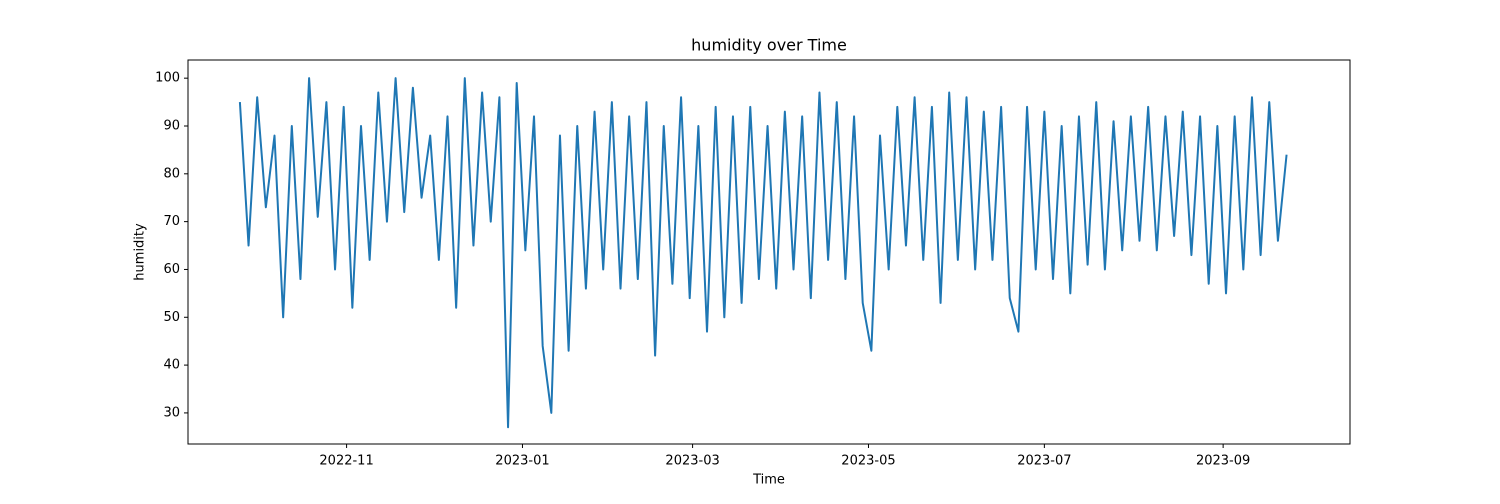 The height and width of the screenshot is (504, 1500). I want to click on y-tick-label: 70, so click(171, 221).